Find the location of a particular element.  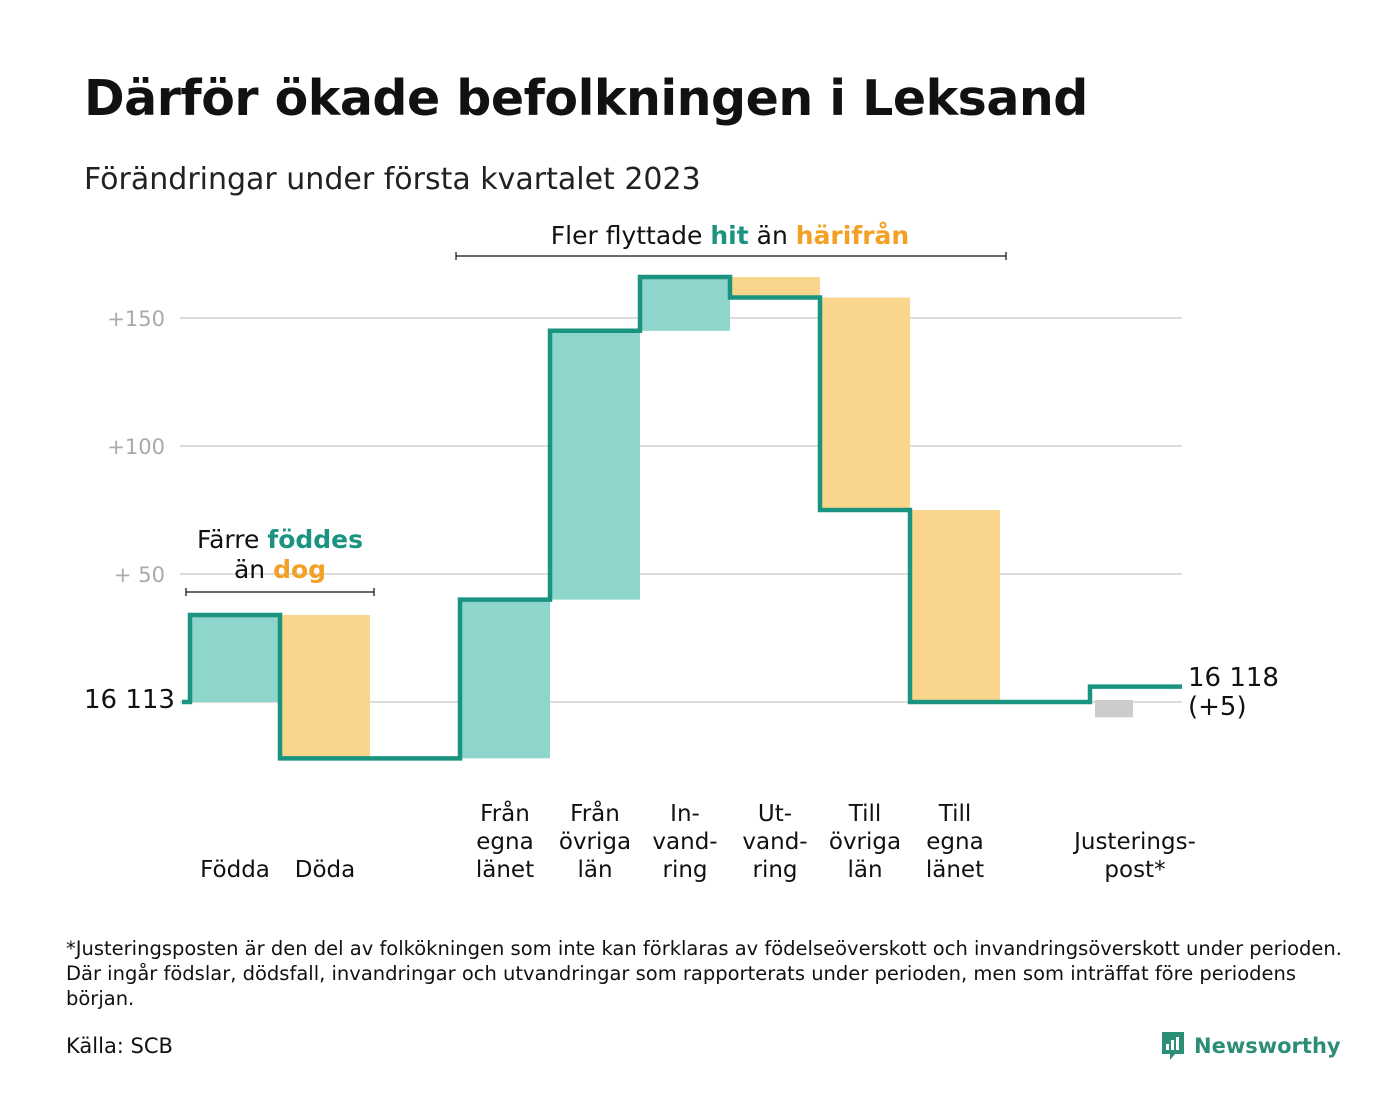

newsworthy-logo-icon is located at coordinates (1173, 1046).